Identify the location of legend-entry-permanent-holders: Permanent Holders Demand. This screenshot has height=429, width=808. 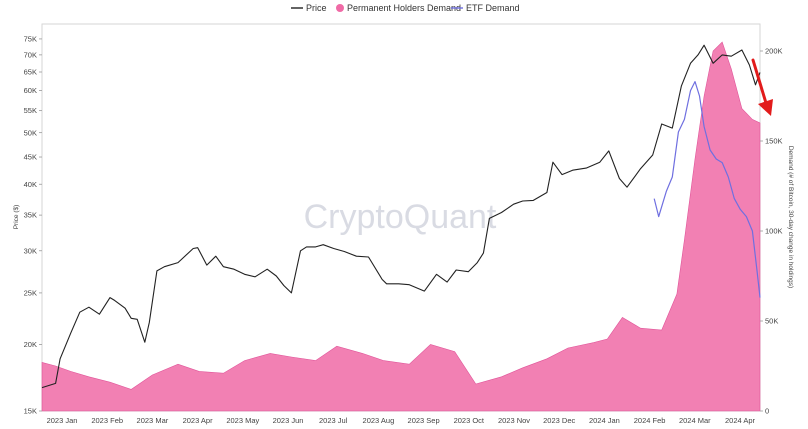
(404, 8).